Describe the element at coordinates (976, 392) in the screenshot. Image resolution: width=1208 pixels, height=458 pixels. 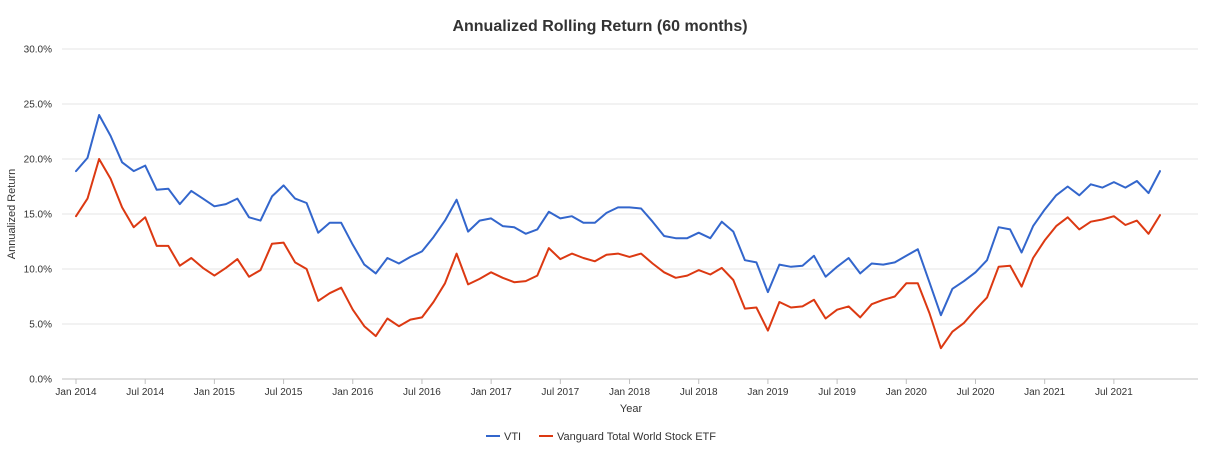
I see `x-tick-label: Jul 2020` at that location.